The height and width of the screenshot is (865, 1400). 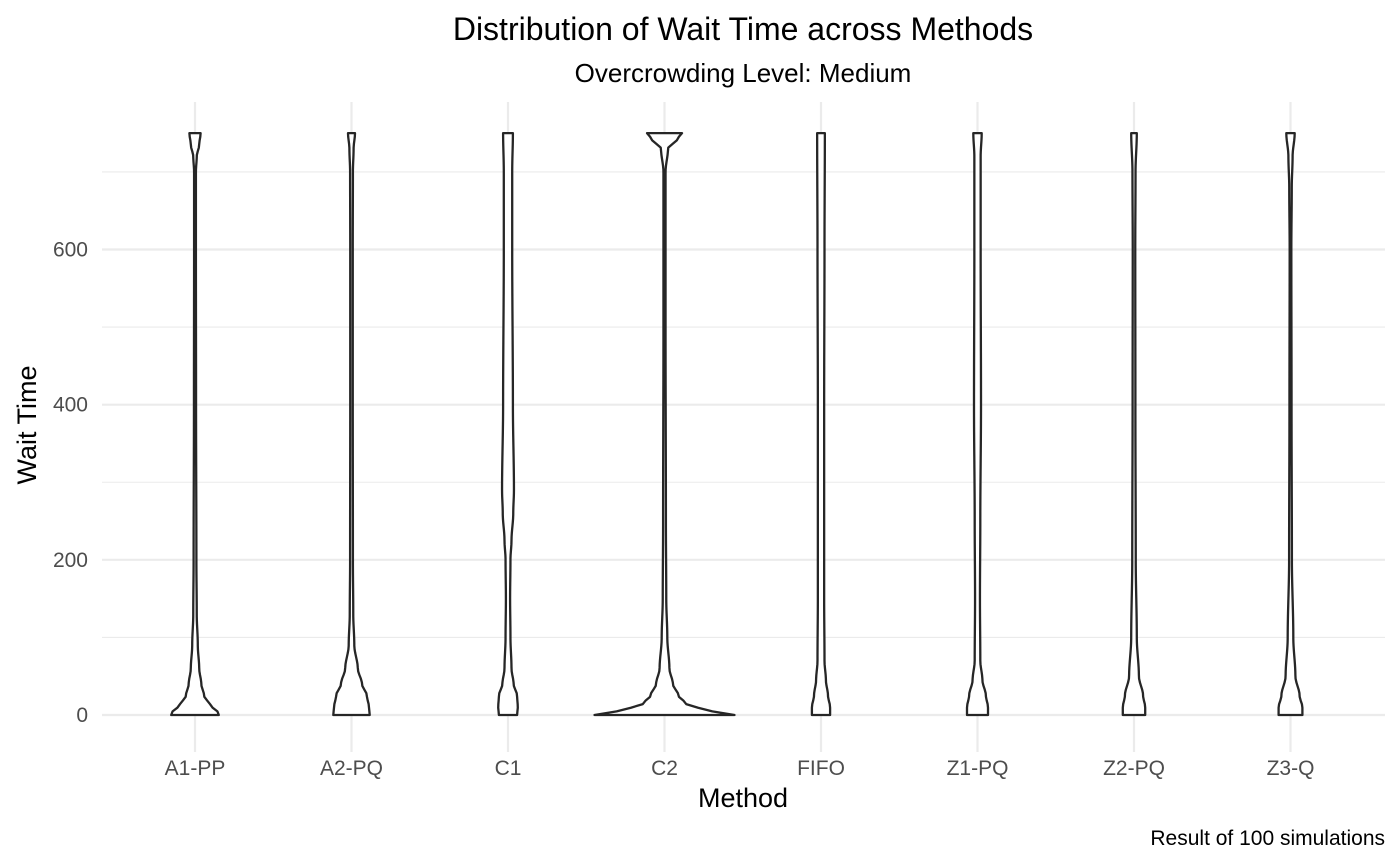 I want to click on violin-z3-q, so click(x=1290, y=424).